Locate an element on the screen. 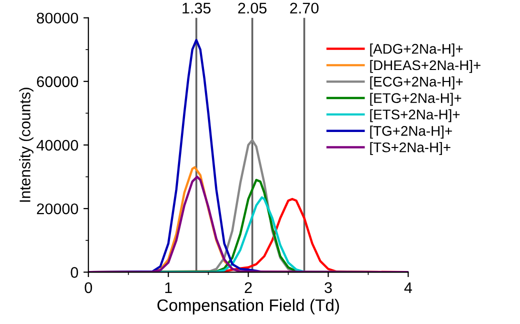 The height and width of the screenshot is (324, 520). x-tick-label: 2 is located at coordinates (248, 287).